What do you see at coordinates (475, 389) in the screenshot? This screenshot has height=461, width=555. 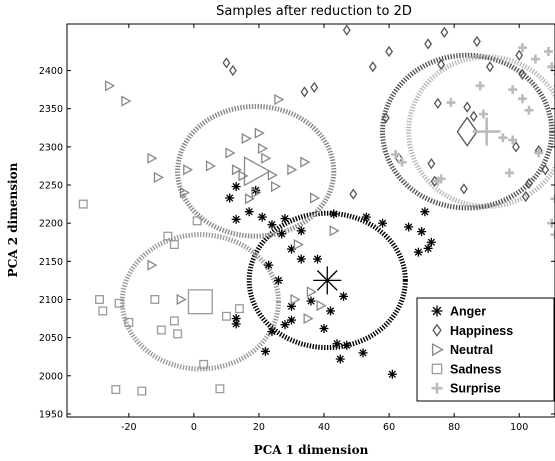 I see `legend-label-surprise: Surprise` at bounding box center [475, 389].